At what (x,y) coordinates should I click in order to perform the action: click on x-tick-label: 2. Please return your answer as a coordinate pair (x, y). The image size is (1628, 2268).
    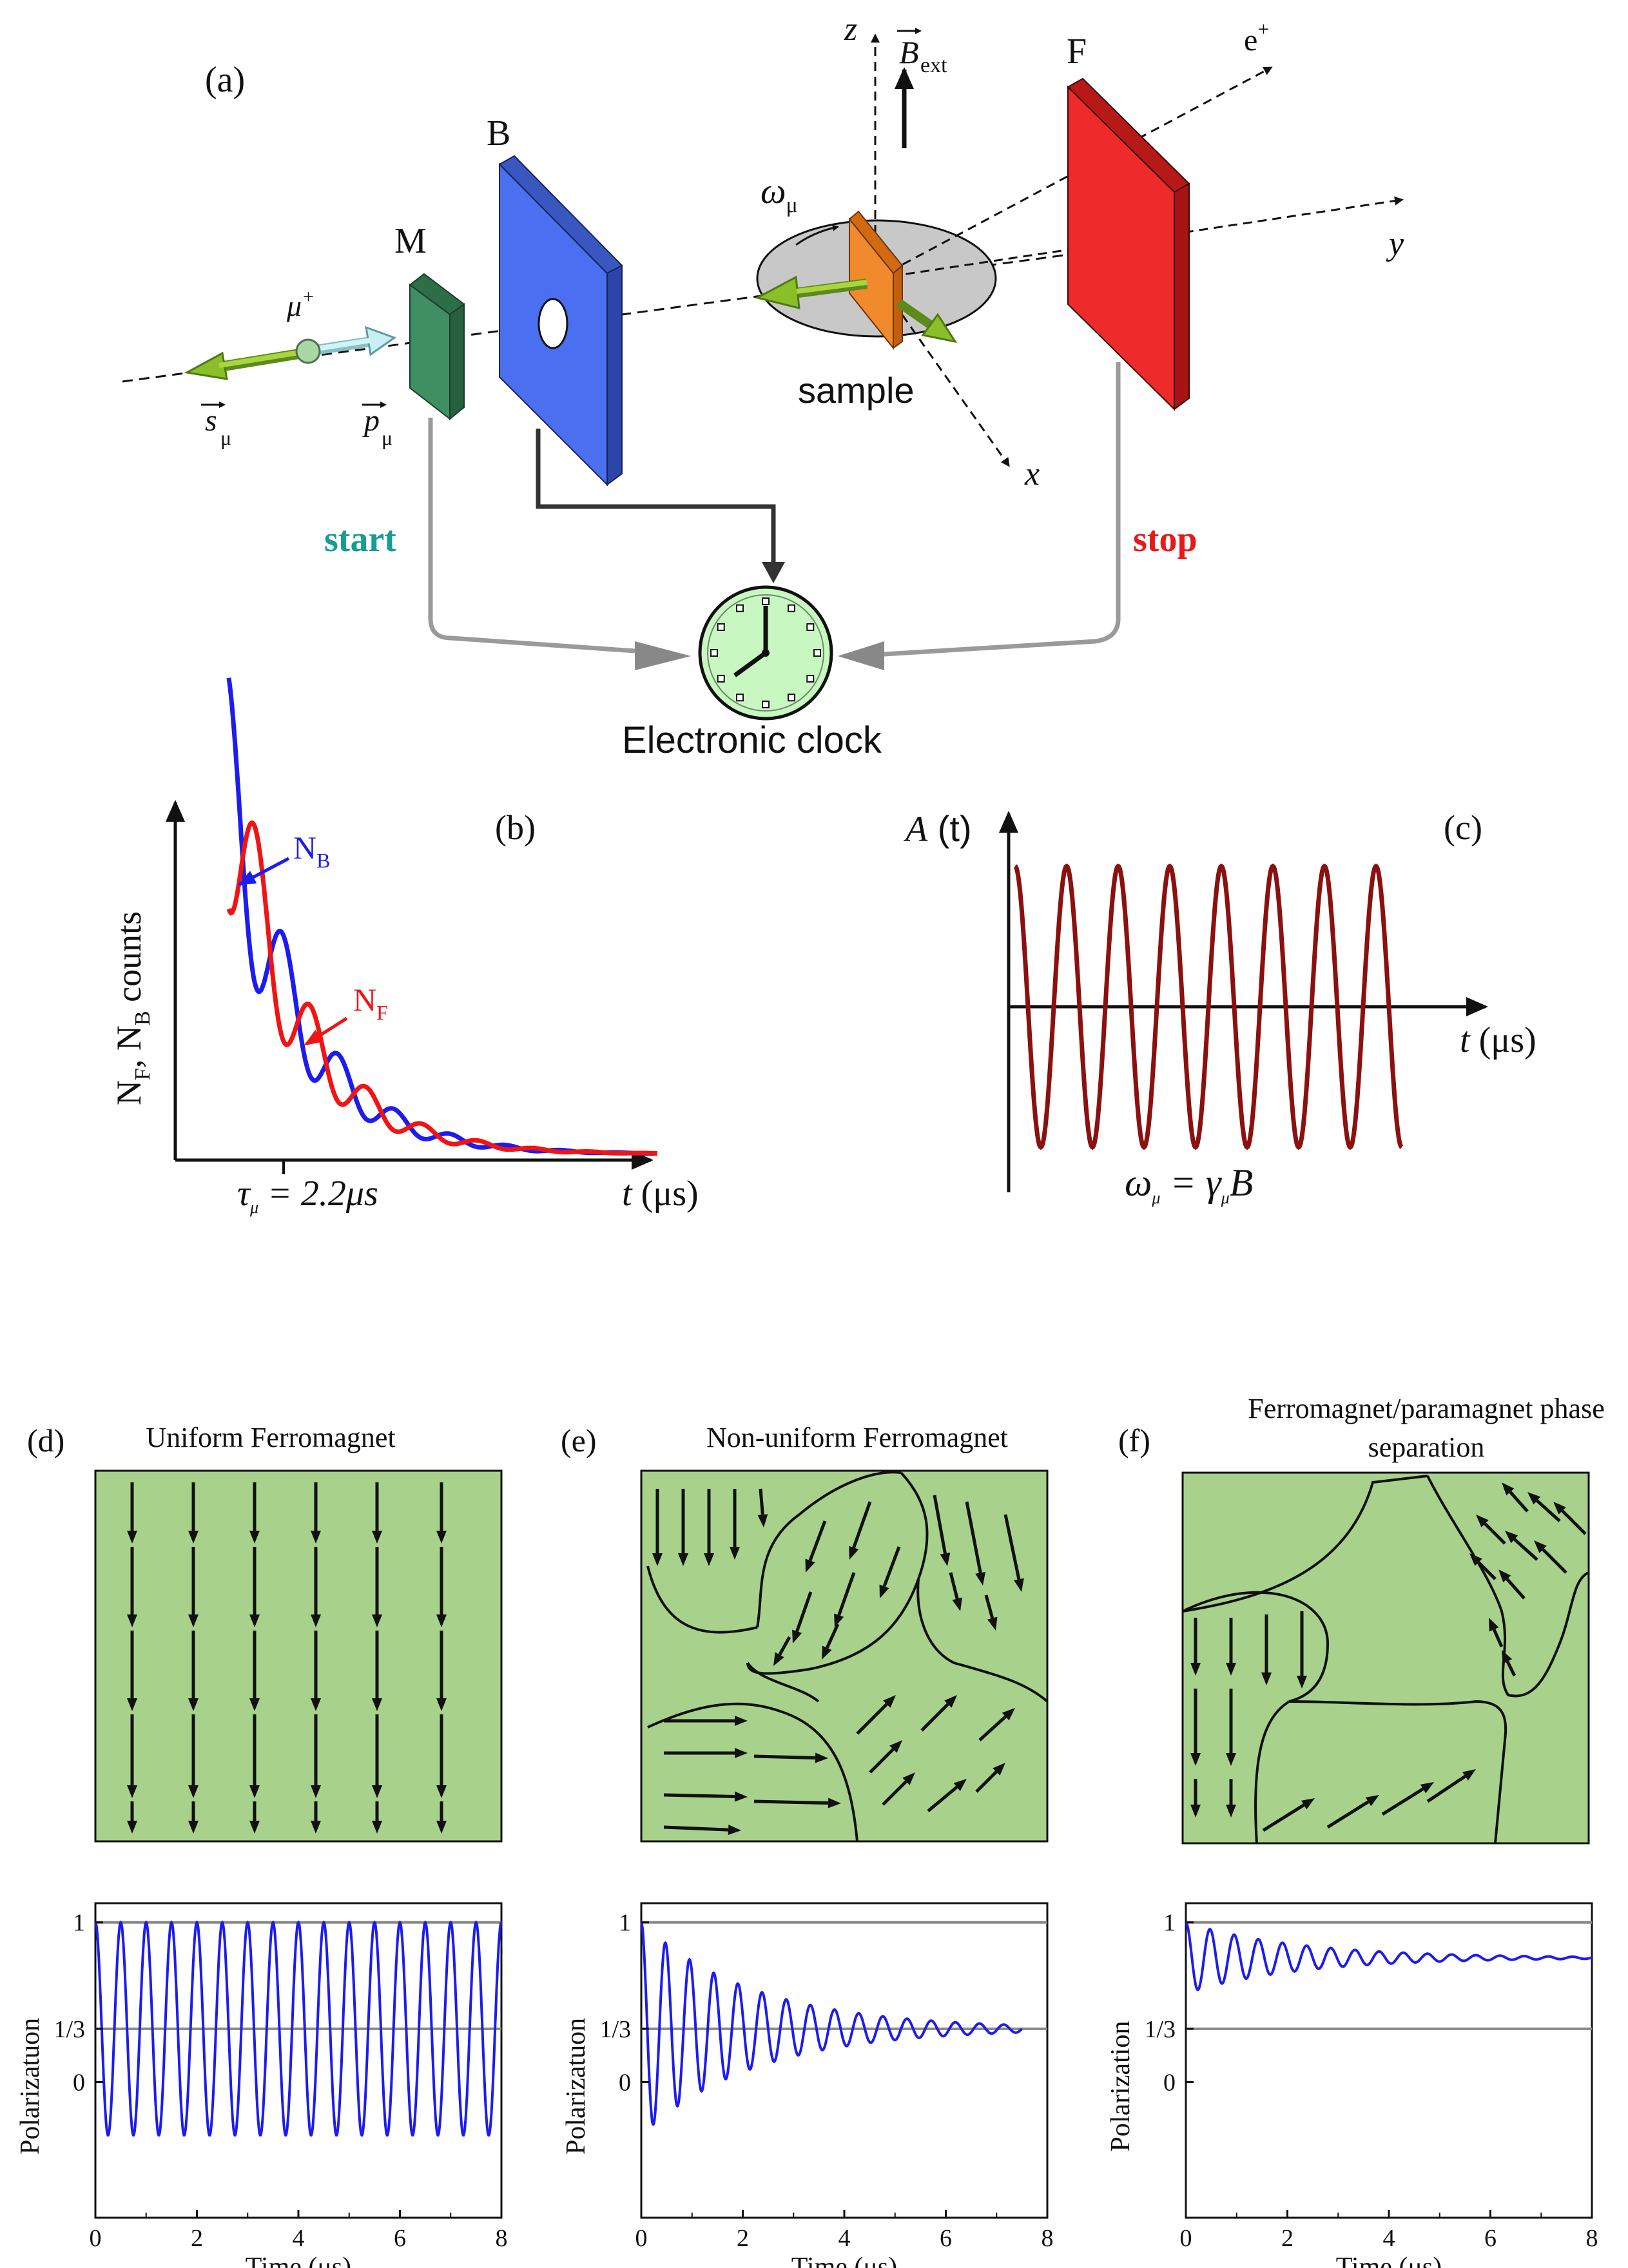
    Looking at the image, I should click on (743, 2238).